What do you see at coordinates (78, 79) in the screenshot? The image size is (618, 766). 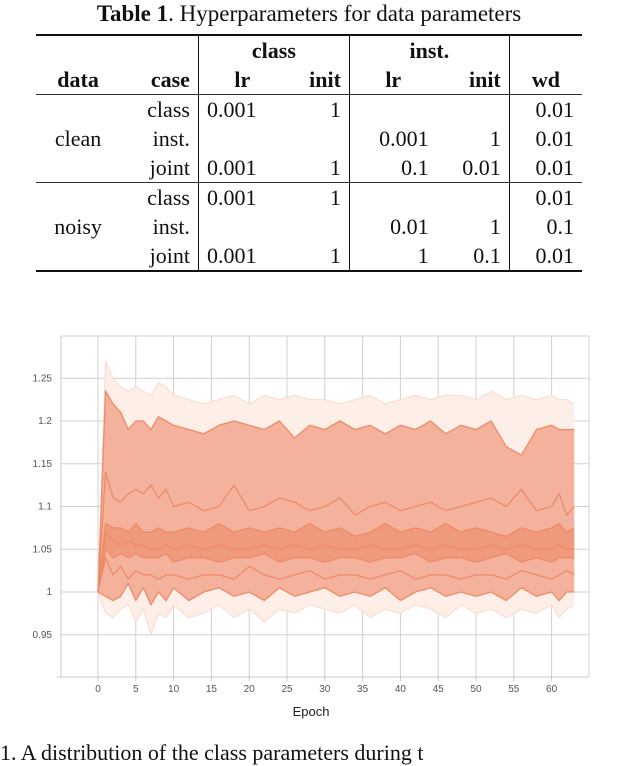 I see `col-header-data: data` at bounding box center [78, 79].